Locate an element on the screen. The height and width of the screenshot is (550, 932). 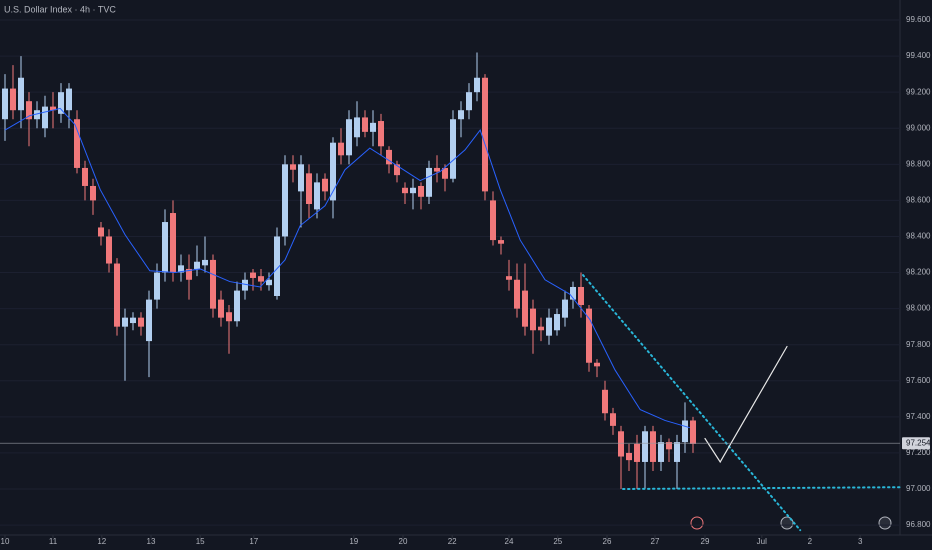
y-tick-label: 97.800 is located at coordinates (918, 344).